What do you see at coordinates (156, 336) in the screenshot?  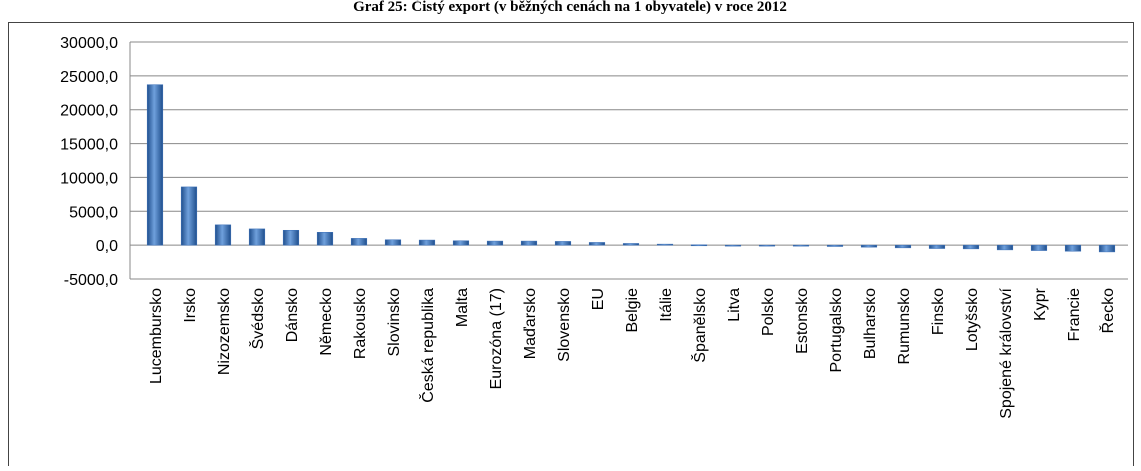 I see `x-tick-label: Lucembursko` at bounding box center [156, 336].